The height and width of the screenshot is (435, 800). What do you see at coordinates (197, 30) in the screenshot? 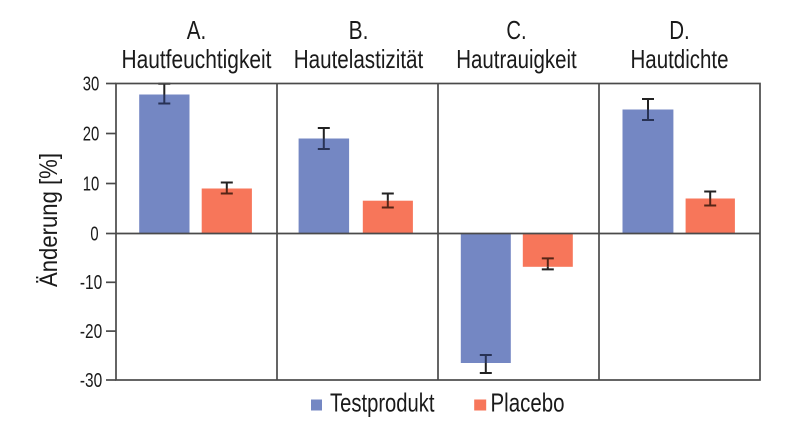
I see `svg-text: A.` at bounding box center [197, 30].